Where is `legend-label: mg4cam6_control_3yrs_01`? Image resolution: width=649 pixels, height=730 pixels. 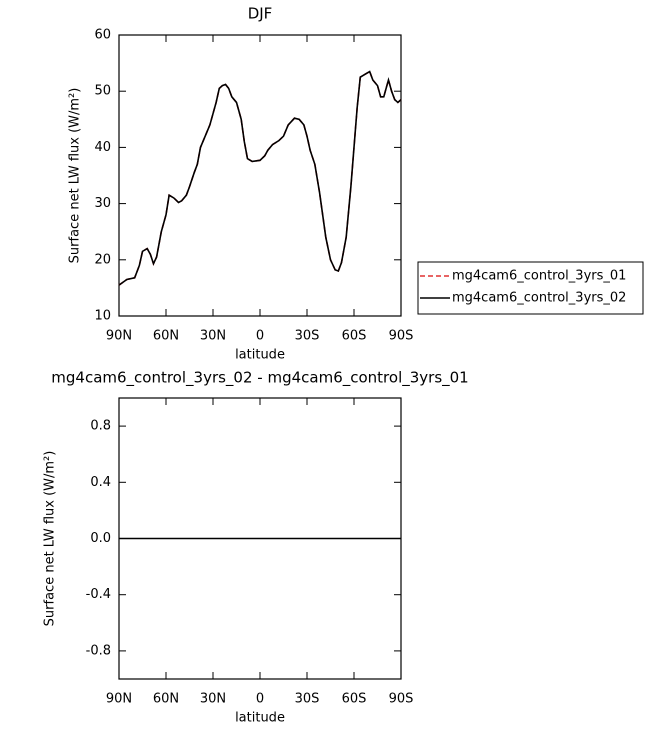 legend-label: mg4cam6_control_3yrs_01 is located at coordinates (539, 276).